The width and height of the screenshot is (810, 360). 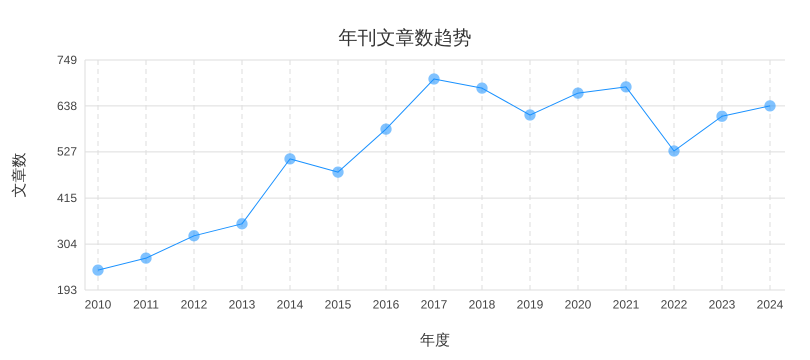 I want to click on x-tick-label: 2014, so click(x=290, y=305).